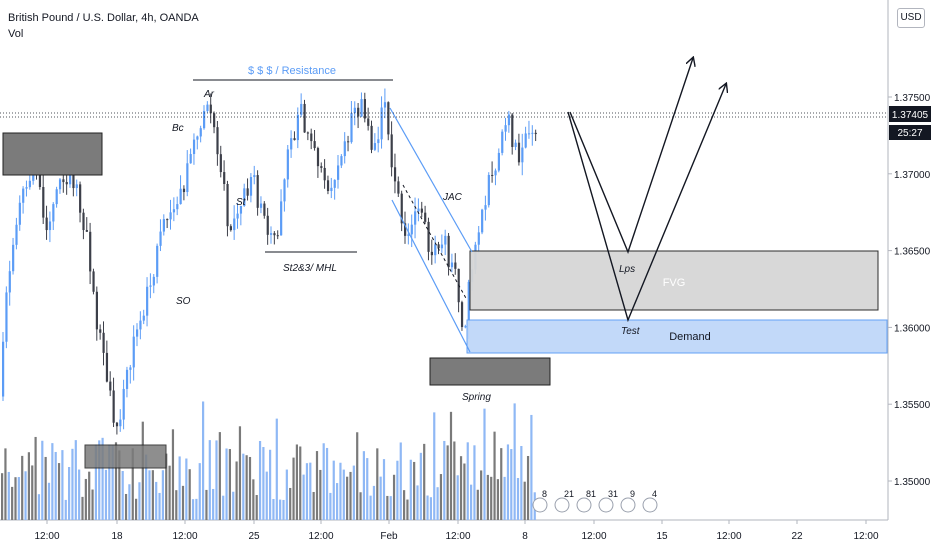 The width and height of the screenshot is (932, 555). I want to click on event-flag-label: 8, so click(544, 494).